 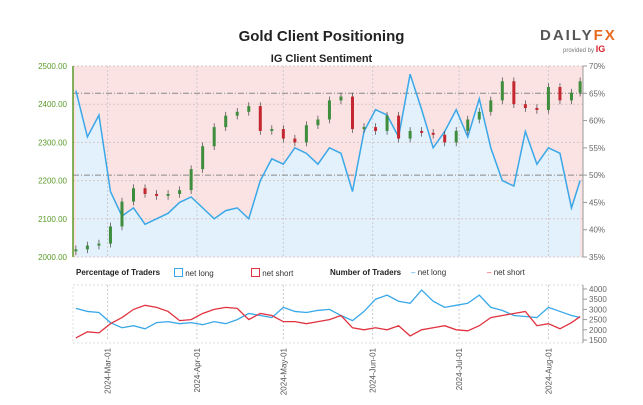 I want to click on legend-num-long: – net long, so click(x=429, y=272).